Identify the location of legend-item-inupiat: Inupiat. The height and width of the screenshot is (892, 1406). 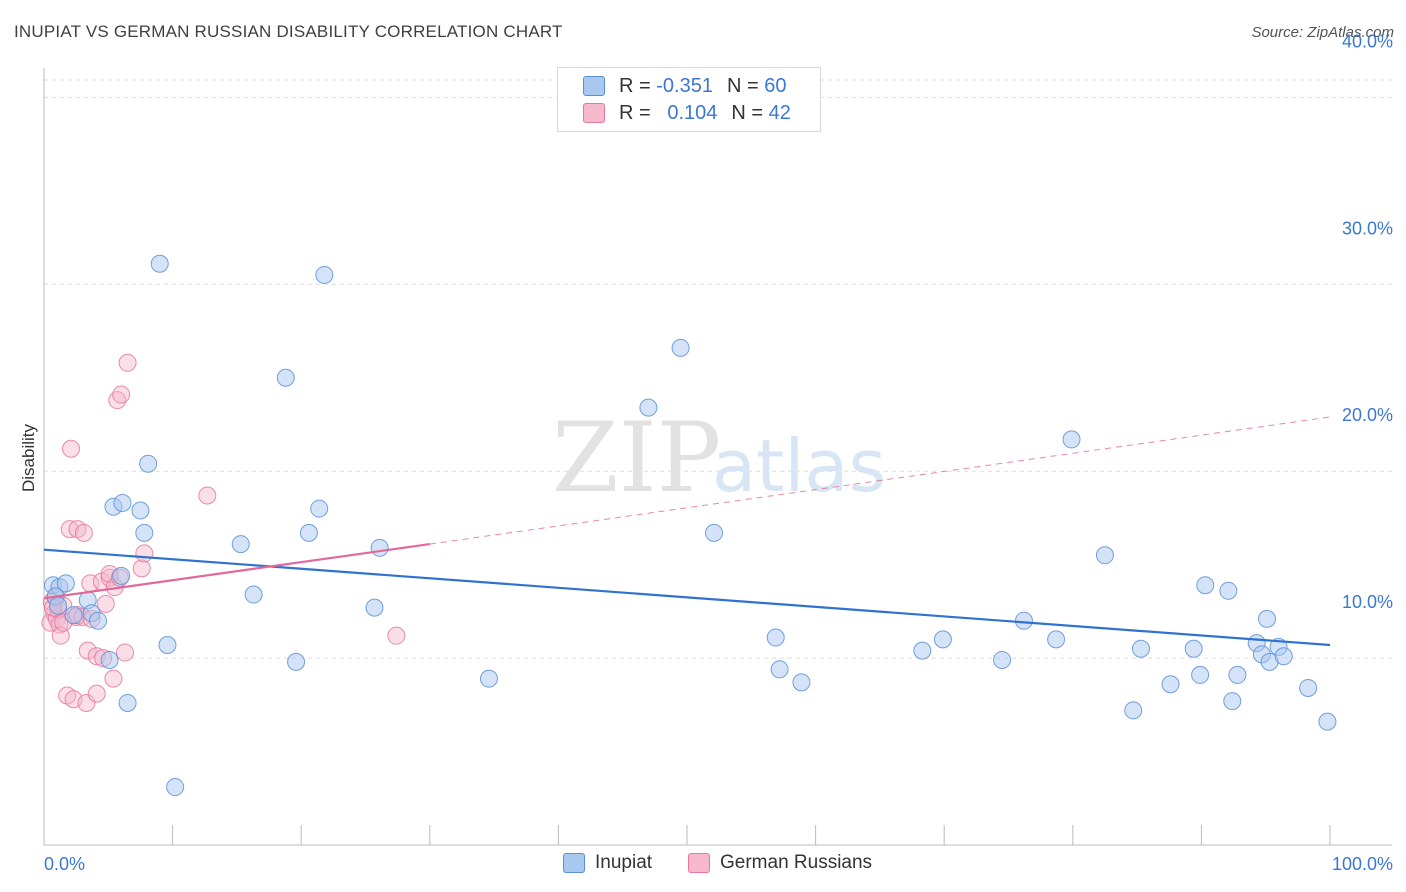
(607, 863).